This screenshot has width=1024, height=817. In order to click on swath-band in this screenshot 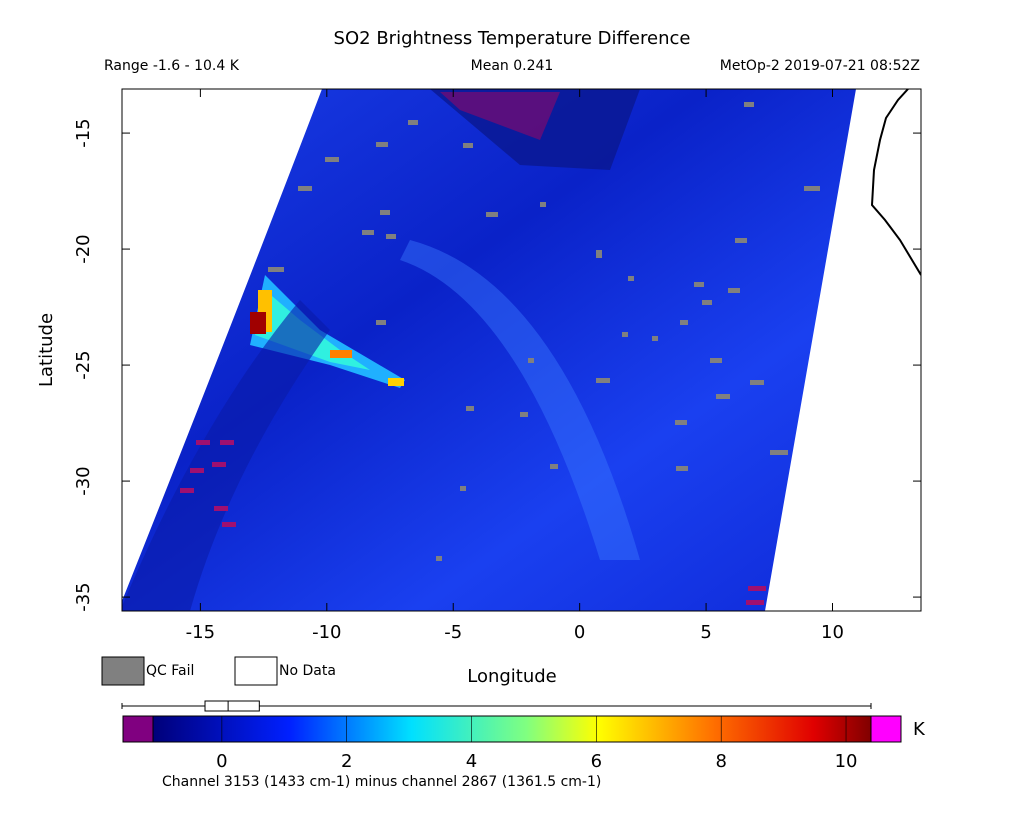, I will do `click(520, 400)`.